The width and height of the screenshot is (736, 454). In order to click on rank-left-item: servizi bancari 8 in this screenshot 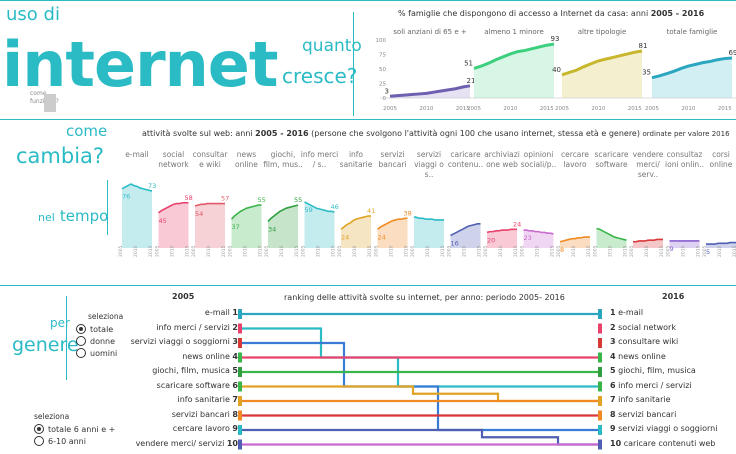, I will do `click(204, 414)`.